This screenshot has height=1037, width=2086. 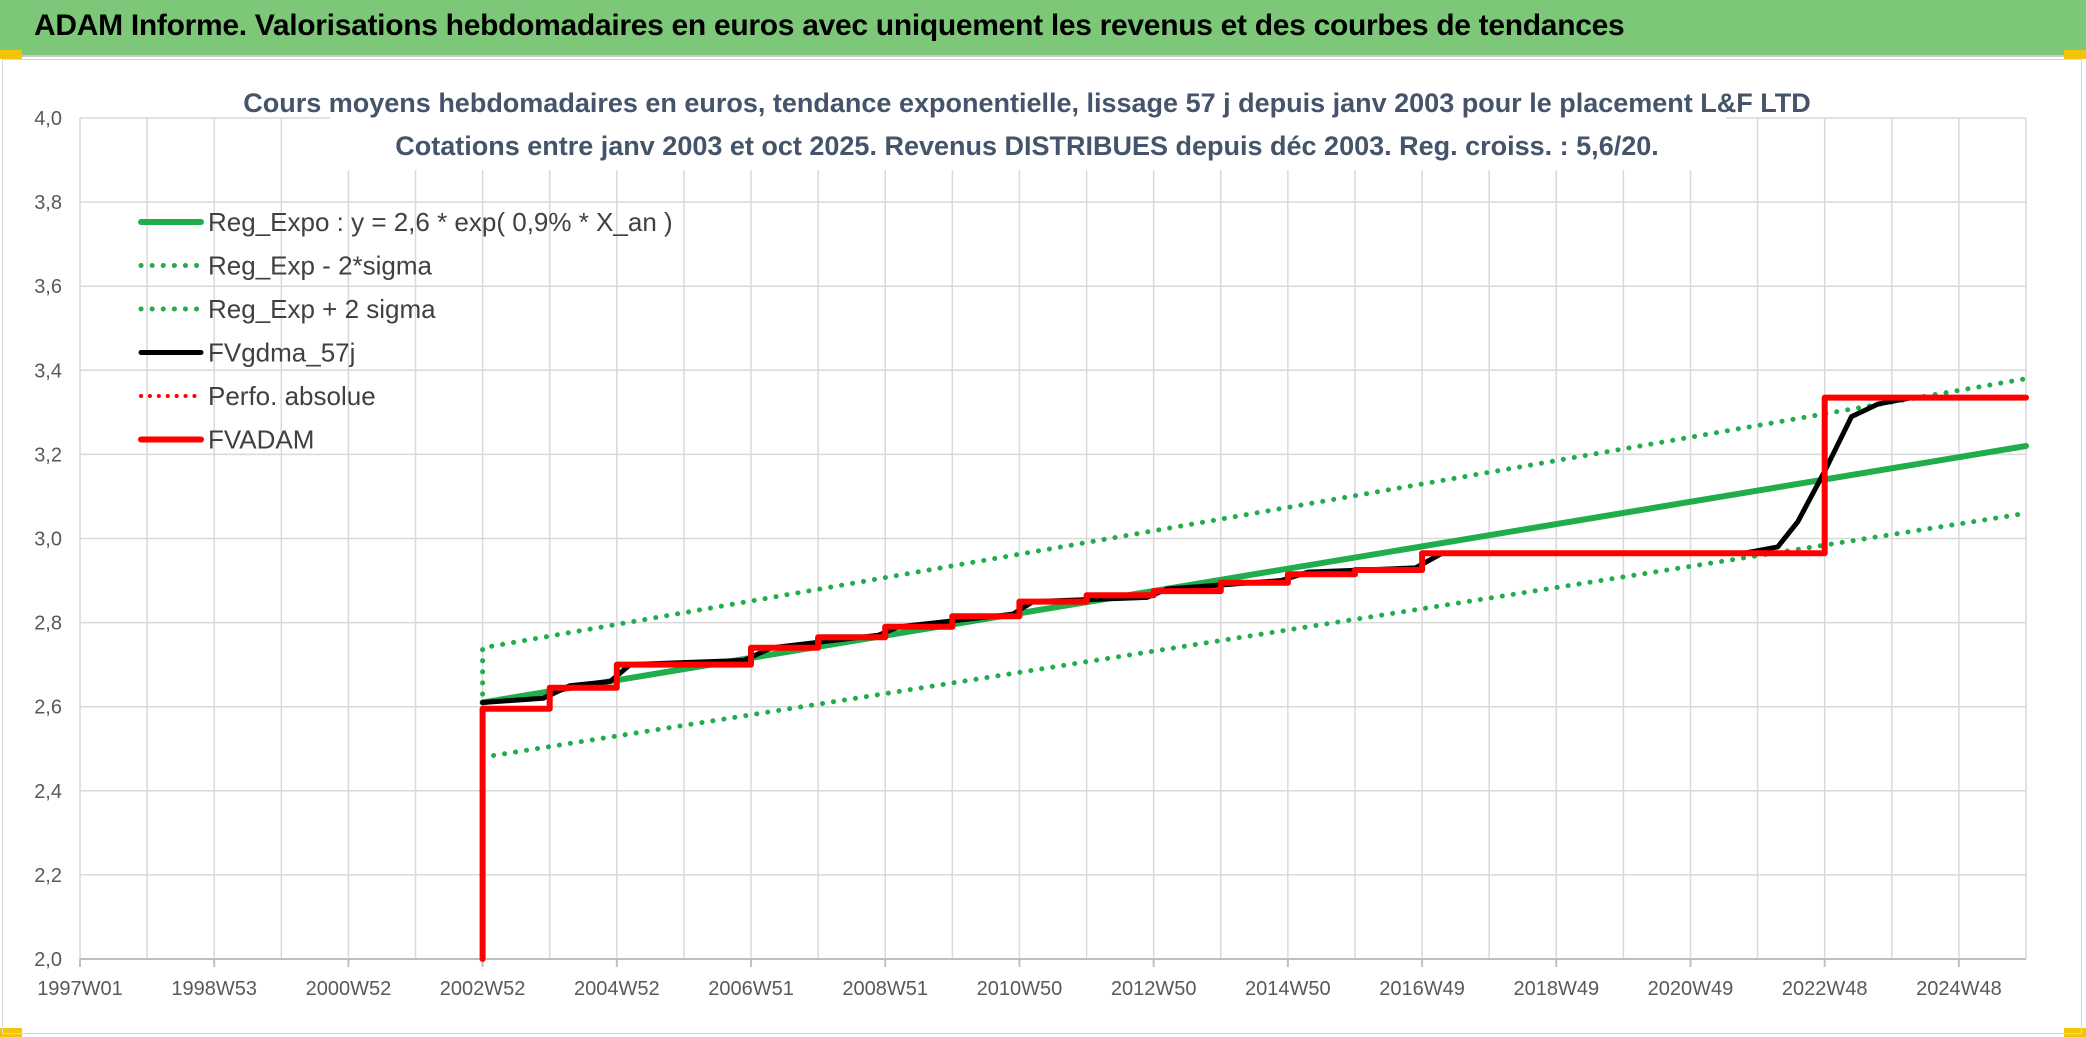 I want to click on y-tick-label: 2,2, so click(x=48, y=876).